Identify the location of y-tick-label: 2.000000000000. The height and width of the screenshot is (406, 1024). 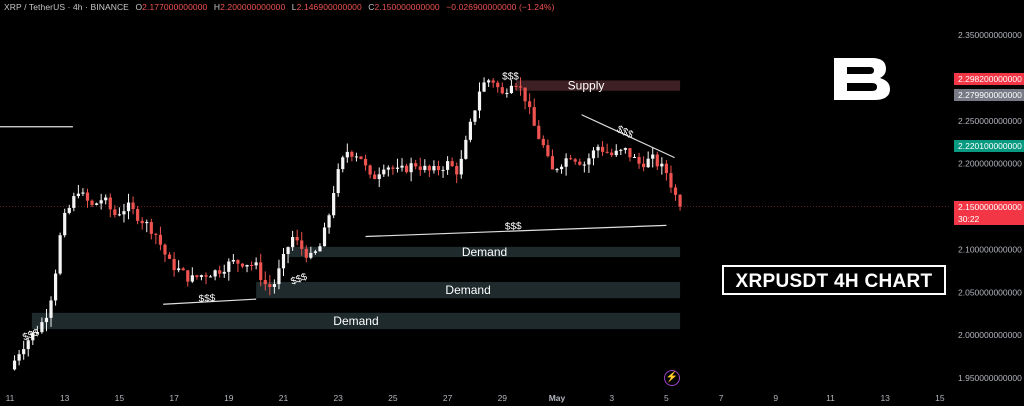
(990, 335).